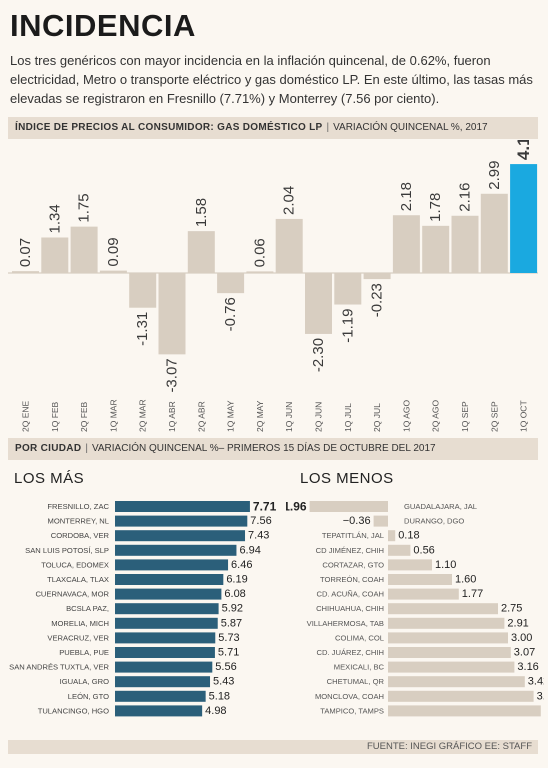  I want to click on value-label: 1.10, so click(445, 565).